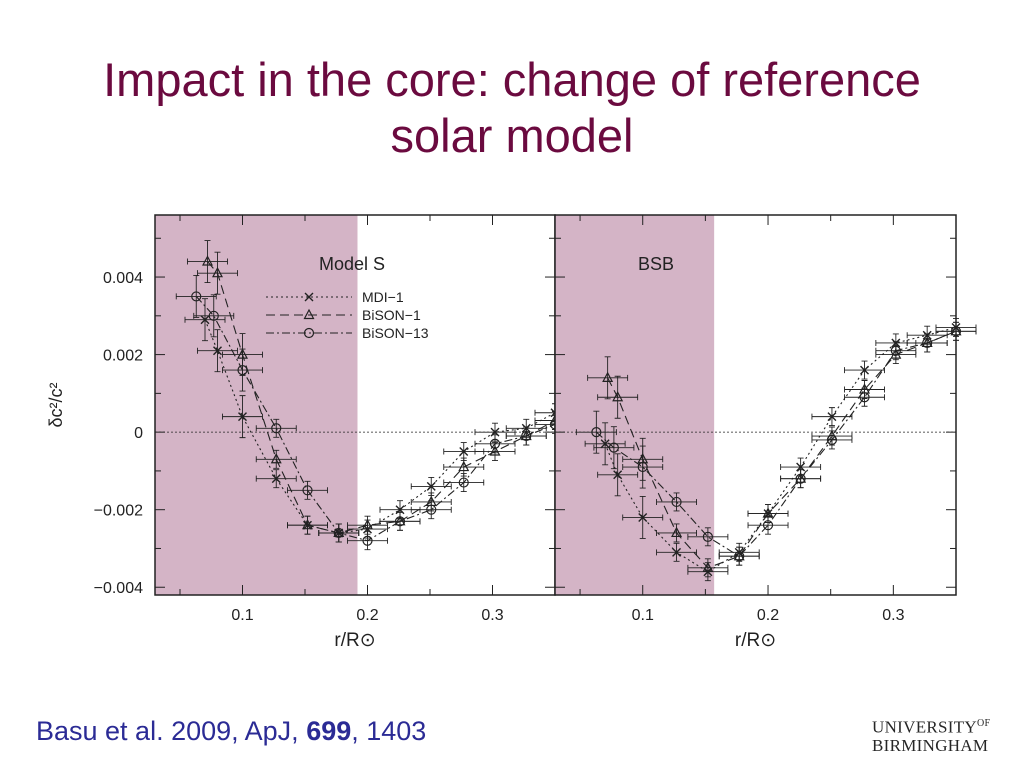 Image resolution: width=1024 pixels, height=768 pixels. I want to click on university-logo: UNIVERSITYOF BIRMINGHAM, so click(931, 735).